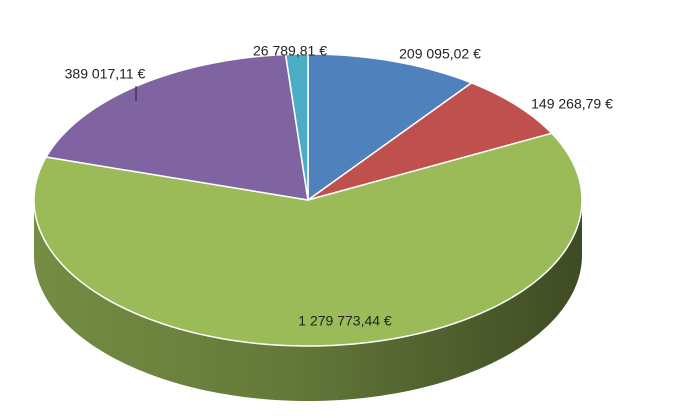  Describe the element at coordinates (105, 74) in the screenshot. I see `data-label: 389 017,11 €` at that location.